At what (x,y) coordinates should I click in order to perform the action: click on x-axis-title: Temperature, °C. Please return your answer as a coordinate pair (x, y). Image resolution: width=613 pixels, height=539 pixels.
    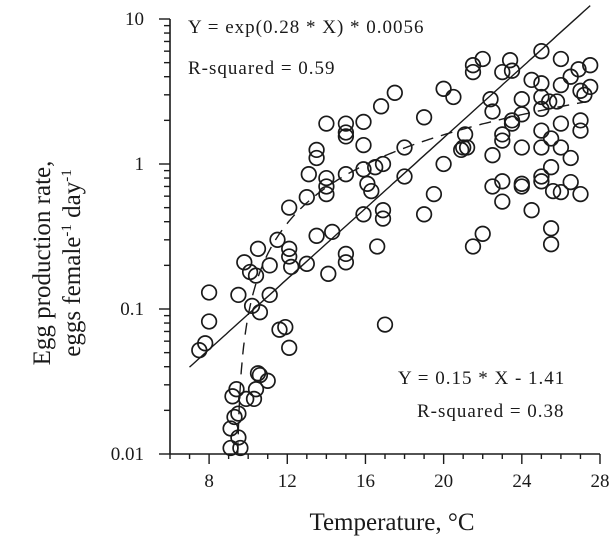
    Looking at the image, I should click on (391, 522).